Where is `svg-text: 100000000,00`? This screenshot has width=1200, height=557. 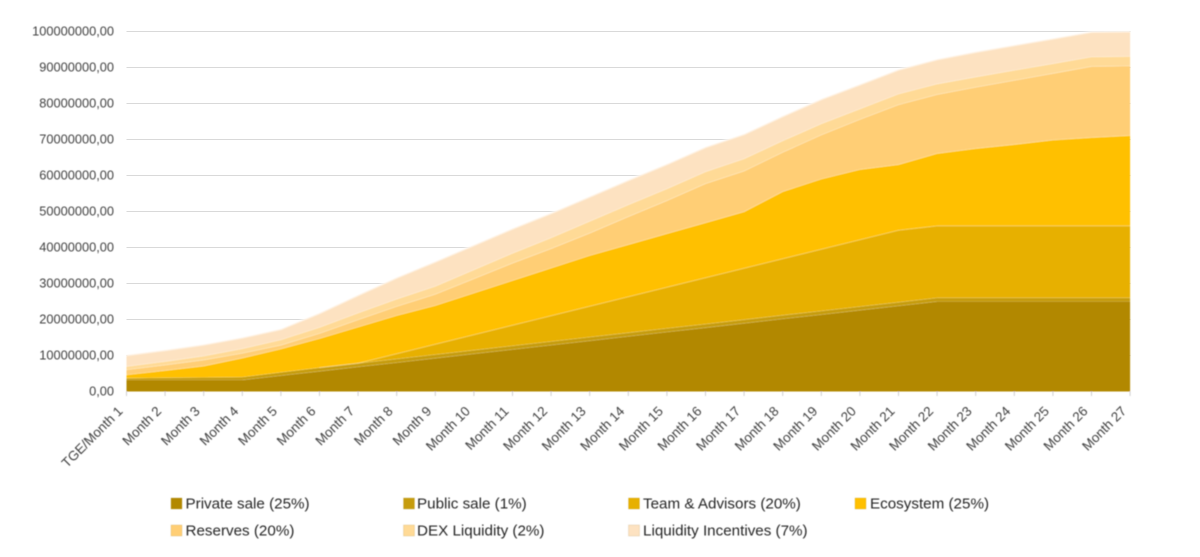 svg-text: 100000000,00 is located at coordinates (73, 31).